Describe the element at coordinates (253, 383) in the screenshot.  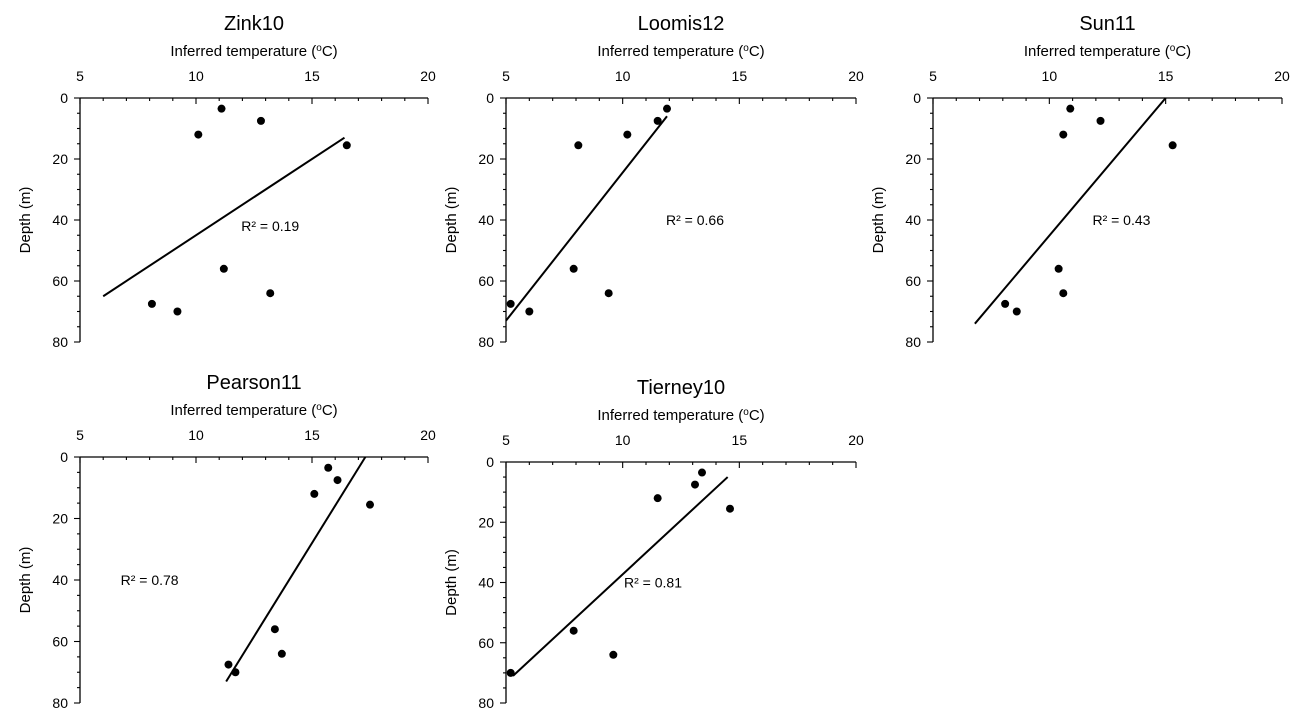
I see `panel-title: Pearson11` at that location.